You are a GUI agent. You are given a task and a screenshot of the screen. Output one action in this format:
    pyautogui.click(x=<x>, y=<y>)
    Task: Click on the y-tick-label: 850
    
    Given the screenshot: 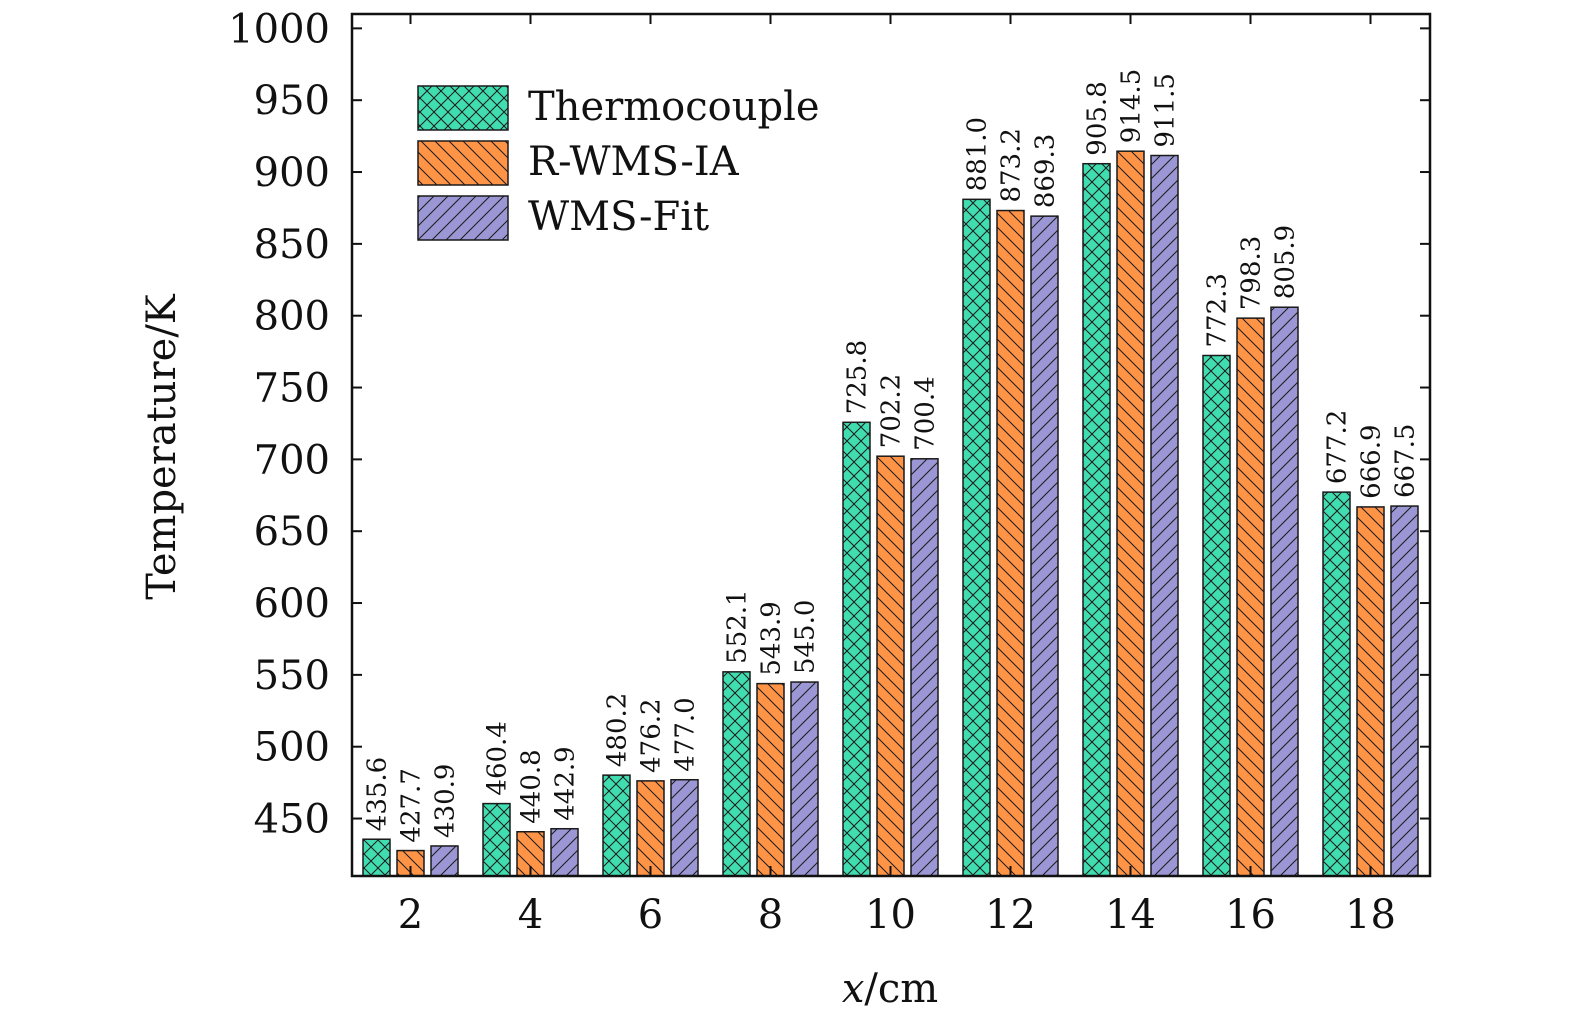 What is the action you would take?
    pyautogui.click(x=292, y=245)
    